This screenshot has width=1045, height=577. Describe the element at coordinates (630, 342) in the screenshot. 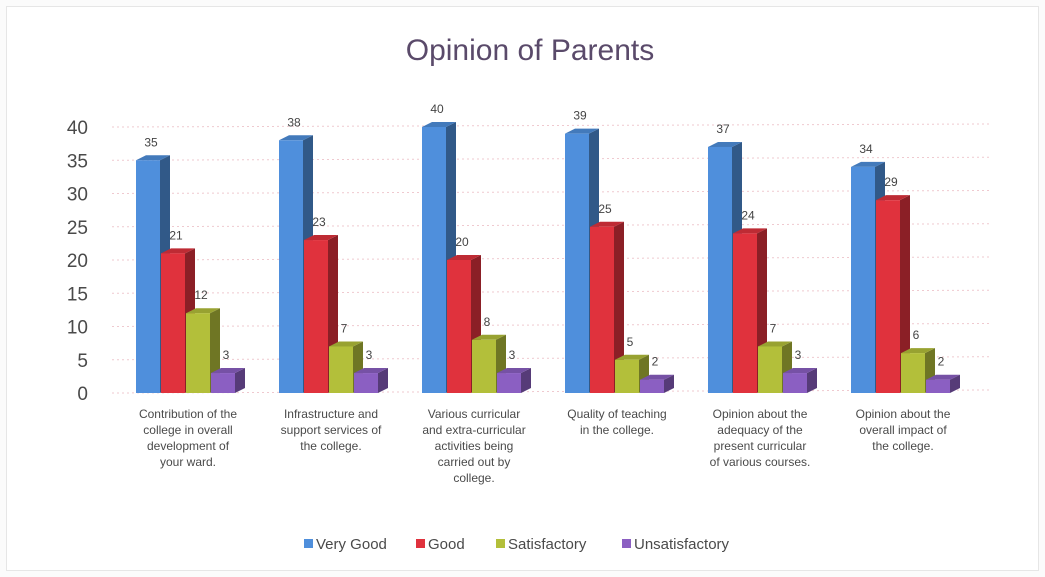

I see `data-label: 5` at that location.